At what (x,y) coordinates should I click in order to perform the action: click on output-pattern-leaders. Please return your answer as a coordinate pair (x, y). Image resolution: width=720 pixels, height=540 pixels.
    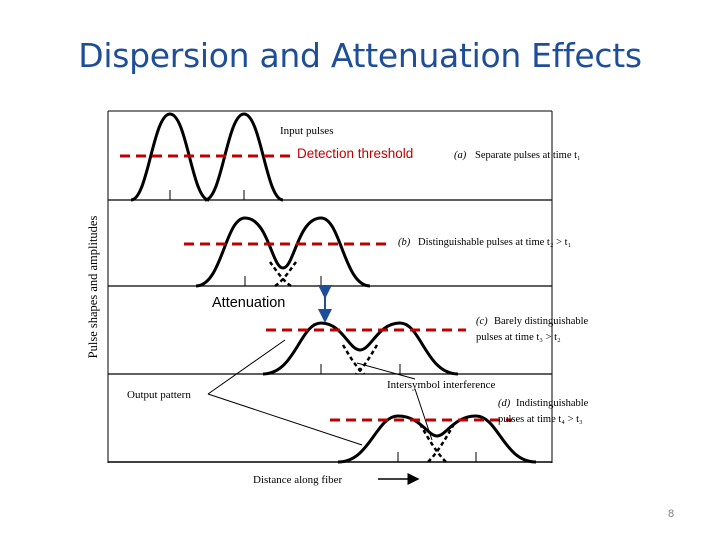
    Looking at the image, I should click on (285, 392).